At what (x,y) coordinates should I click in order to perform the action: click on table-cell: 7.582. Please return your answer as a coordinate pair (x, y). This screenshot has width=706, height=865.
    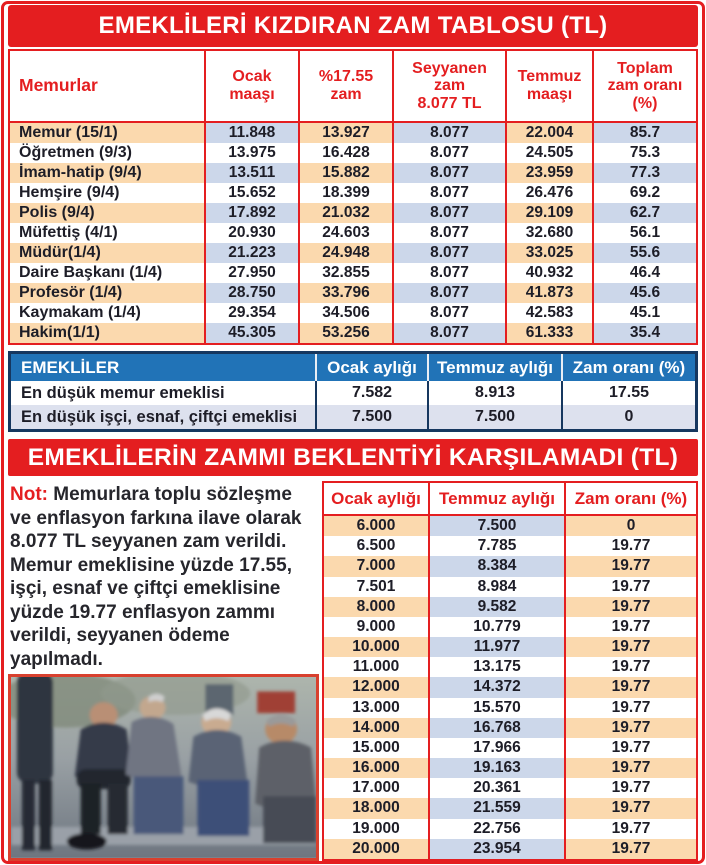
    Looking at the image, I should click on (373, 393).